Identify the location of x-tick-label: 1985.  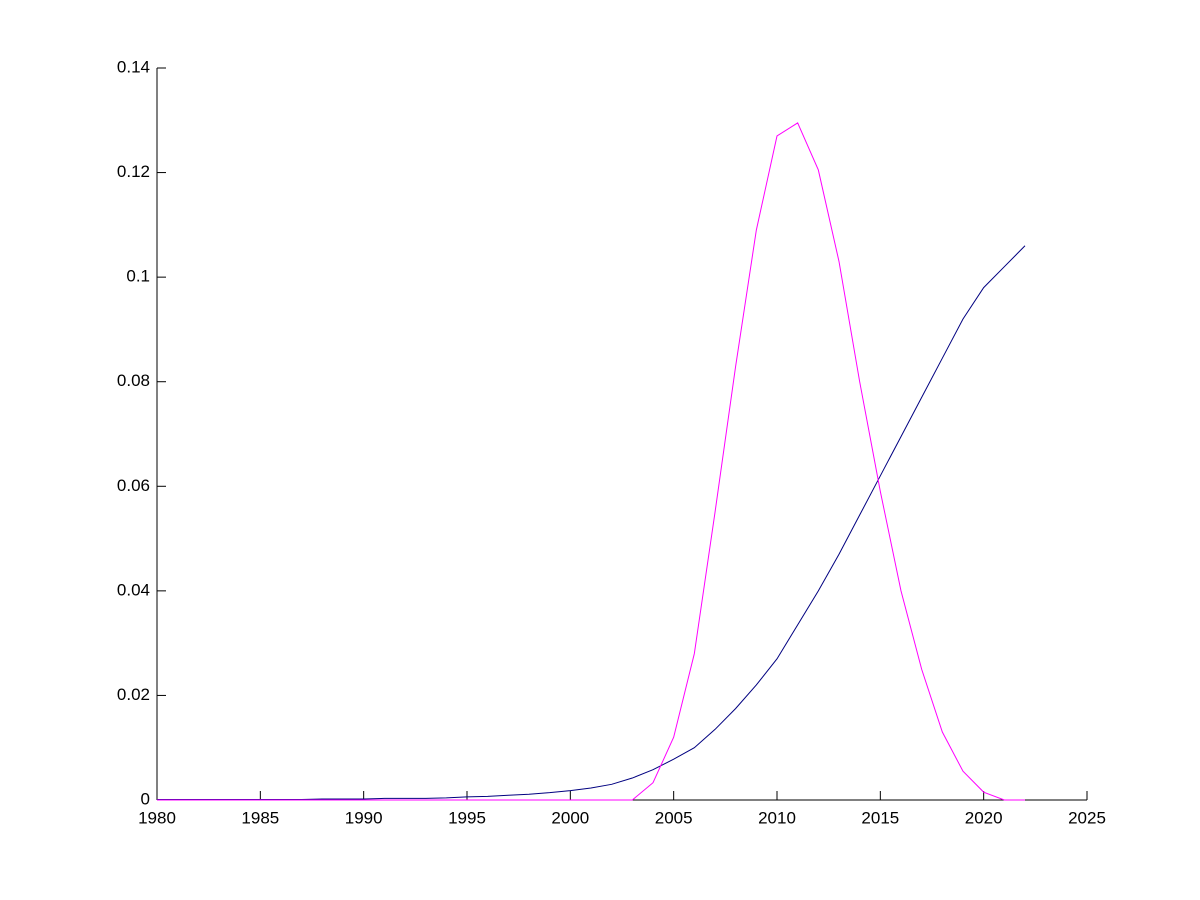
(260, 817).